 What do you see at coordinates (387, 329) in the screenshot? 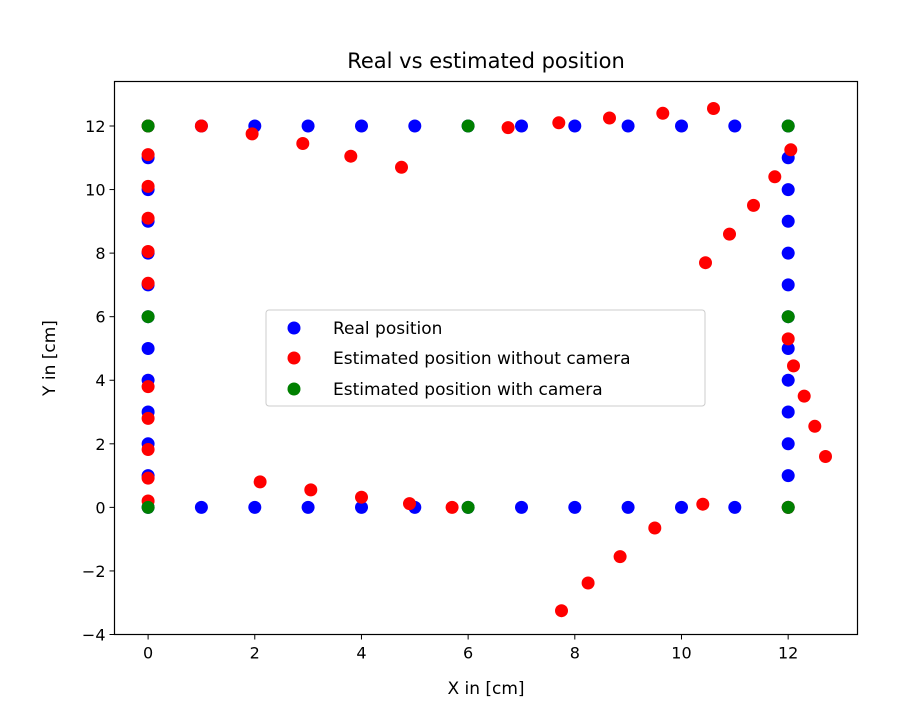
I see `legend-label-real: Real position` at bounding box center [387, 329].